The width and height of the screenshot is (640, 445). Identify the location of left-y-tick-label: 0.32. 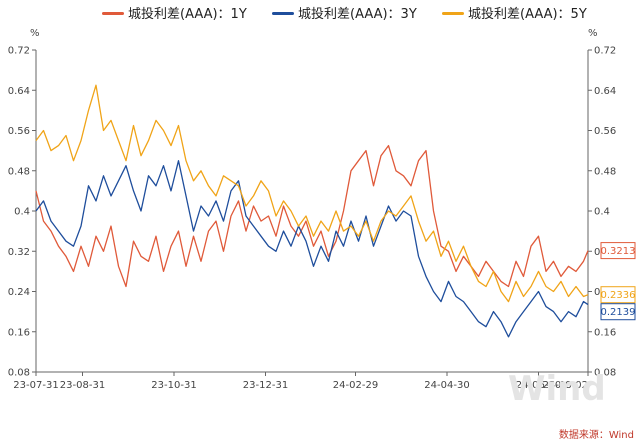
(19, 252).